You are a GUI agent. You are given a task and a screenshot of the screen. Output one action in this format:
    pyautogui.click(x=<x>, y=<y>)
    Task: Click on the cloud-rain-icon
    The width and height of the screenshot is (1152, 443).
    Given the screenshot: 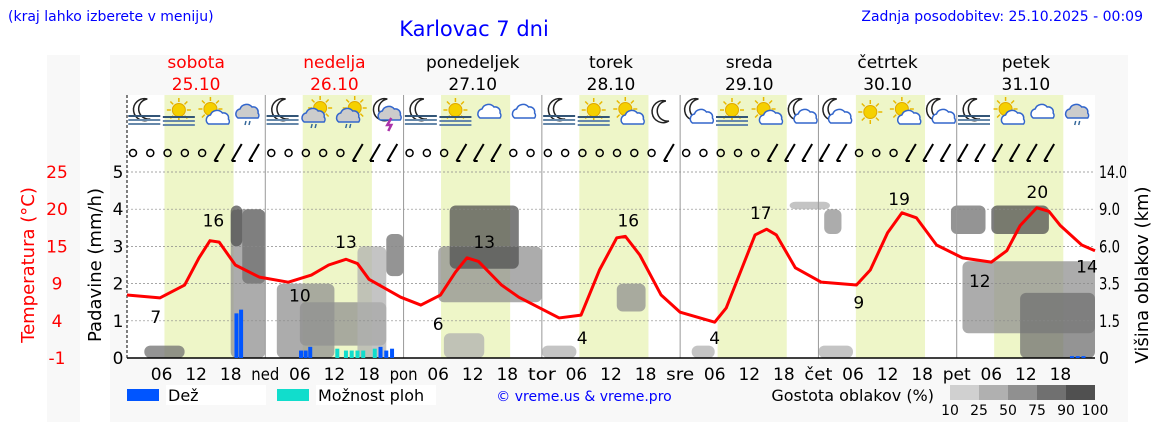 What is the action you would take?
    pyautogui.click(x=247, y=114)
    